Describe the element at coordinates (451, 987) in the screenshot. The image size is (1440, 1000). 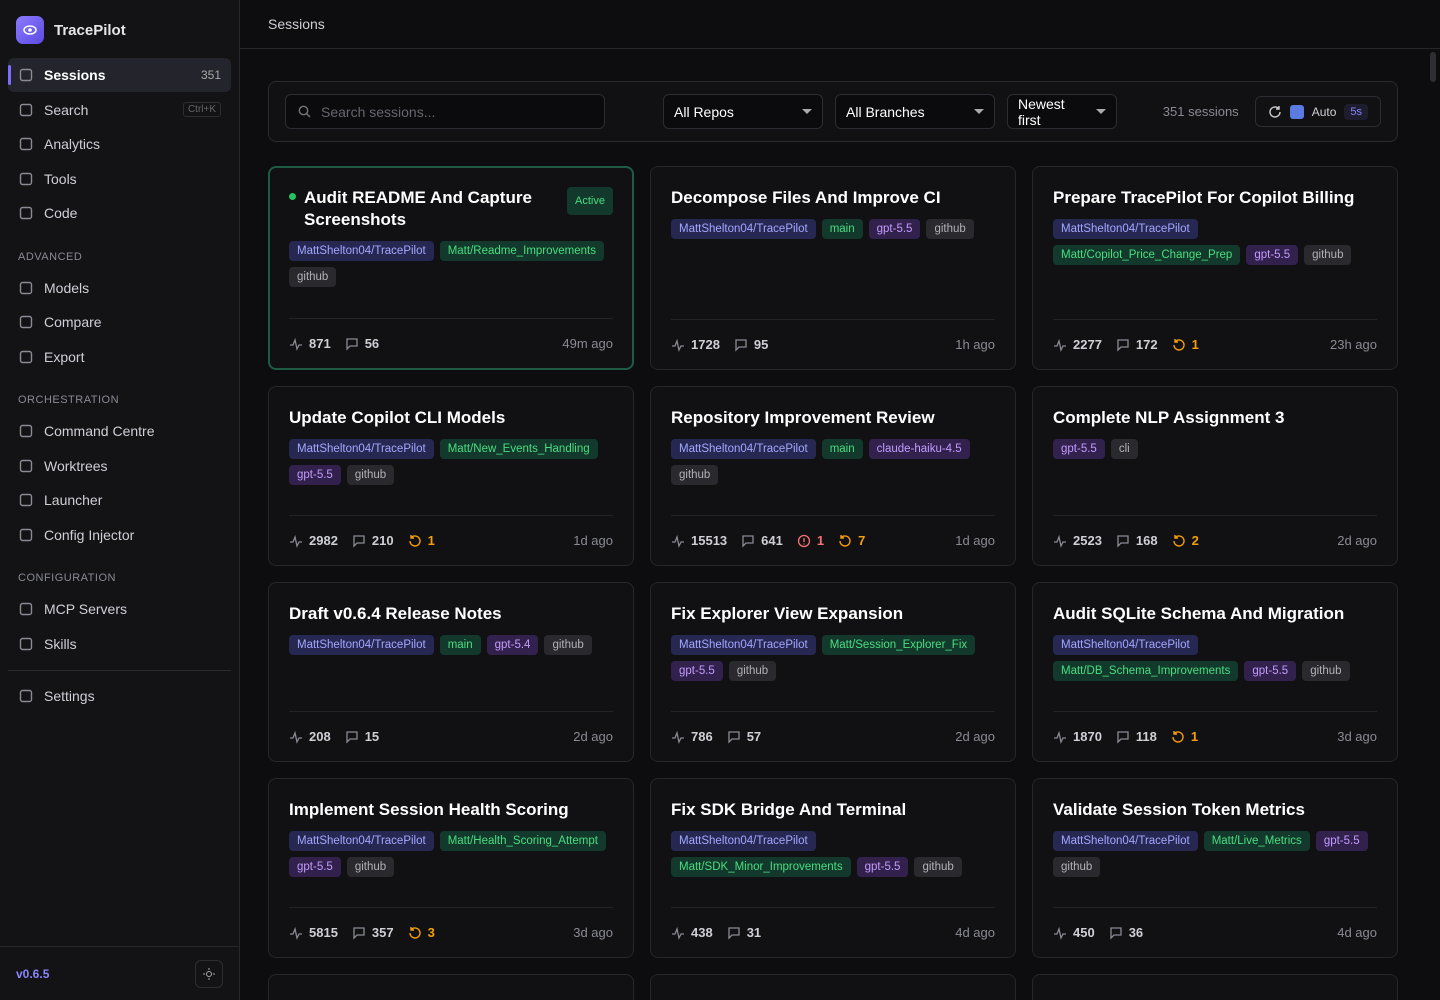
I see `session-card-placeholder` at that location.